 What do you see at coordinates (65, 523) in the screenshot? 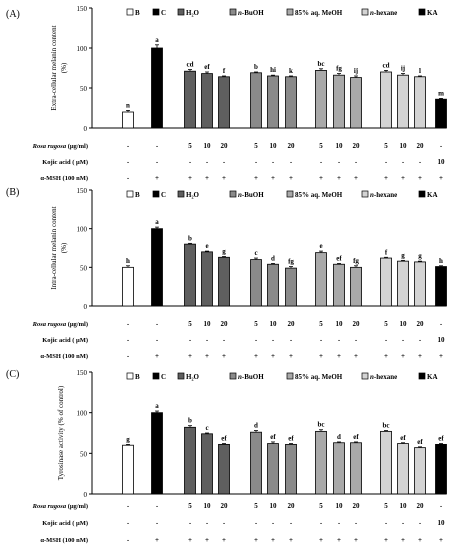
I see `row-label: Kojic acid ( μM)` at bounding box center [65, 523].